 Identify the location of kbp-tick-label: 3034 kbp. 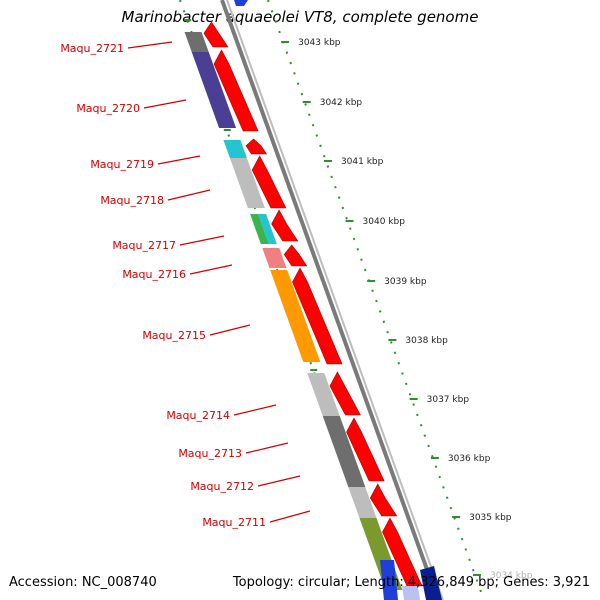
(511, 576).